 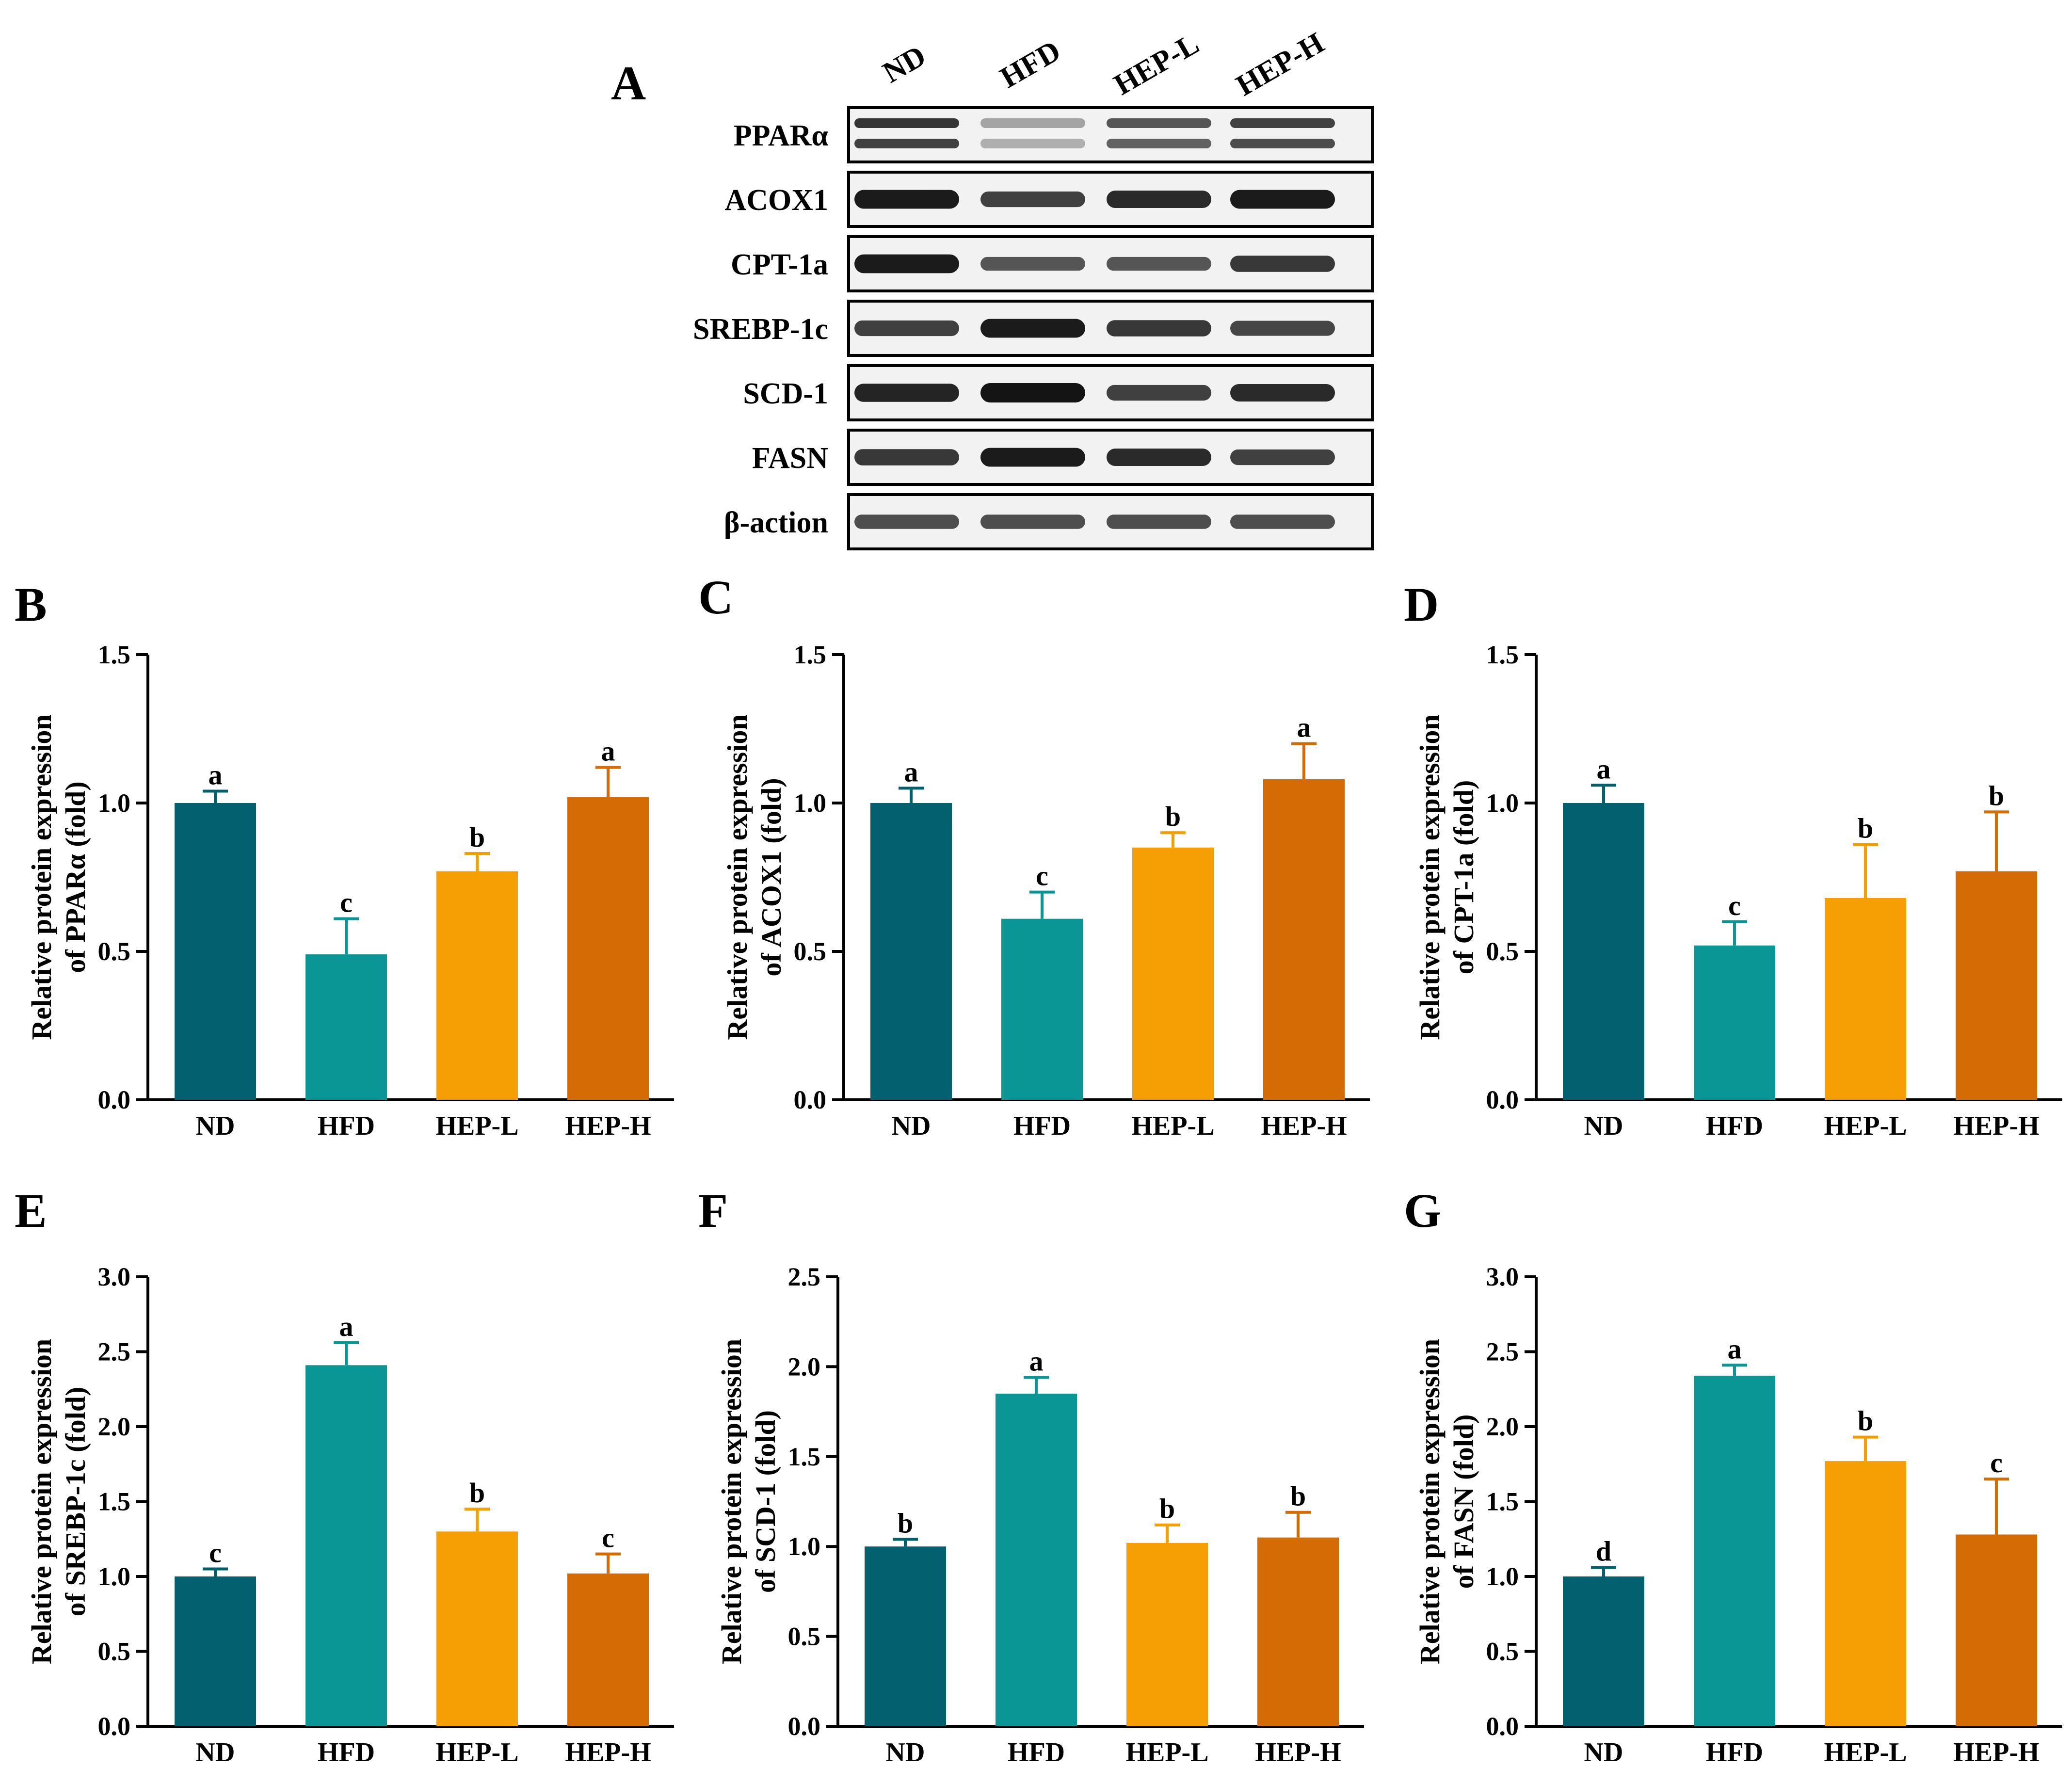 I want to click on x-tick-label-d-hep-l: HEP-L, so click(x=1865, y=1126).